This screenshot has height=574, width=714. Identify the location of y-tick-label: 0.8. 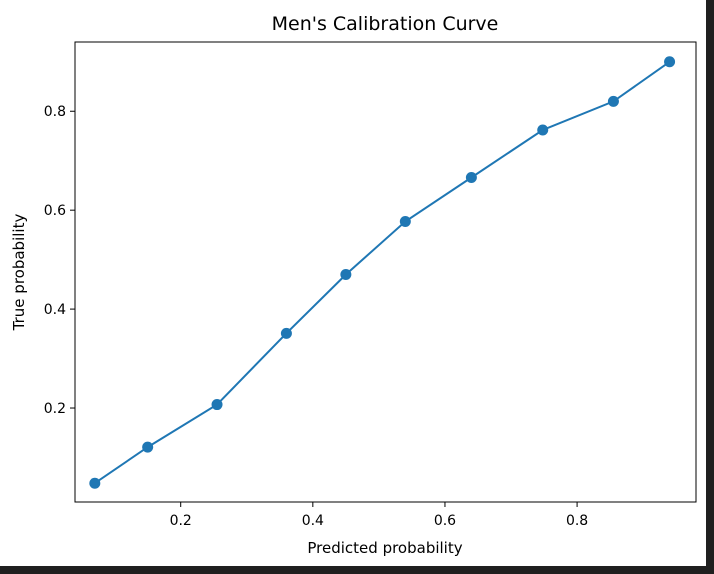
(55, 112).